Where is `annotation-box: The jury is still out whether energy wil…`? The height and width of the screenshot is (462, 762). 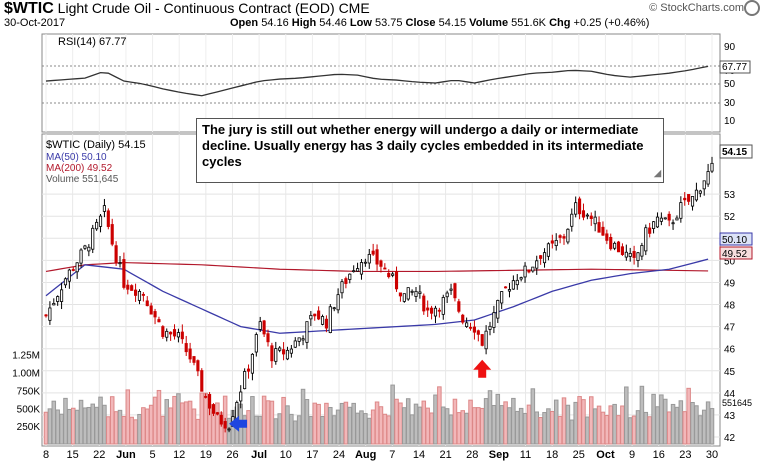 annotation-box: The jury is still out whether energy wil… is located at coordinates (430, 150).